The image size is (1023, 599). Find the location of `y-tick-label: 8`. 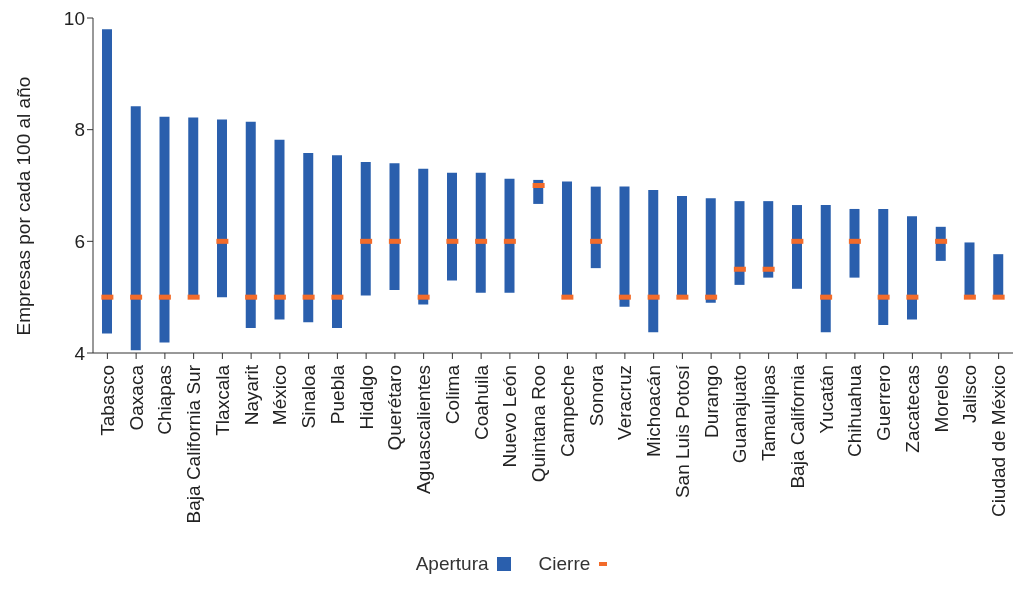

y-tick-label: 8 is located at coordinates (79, 130).